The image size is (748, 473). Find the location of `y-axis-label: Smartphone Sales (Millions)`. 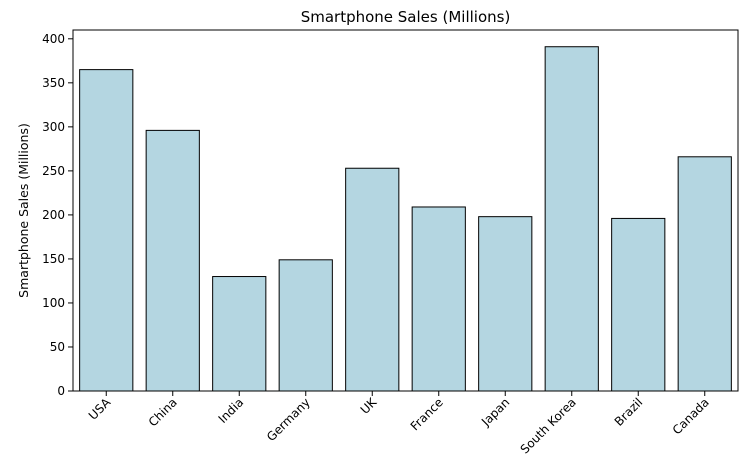

y-axis-label: Smartphone Sales (Millions) is located at coordinates (23, 210).